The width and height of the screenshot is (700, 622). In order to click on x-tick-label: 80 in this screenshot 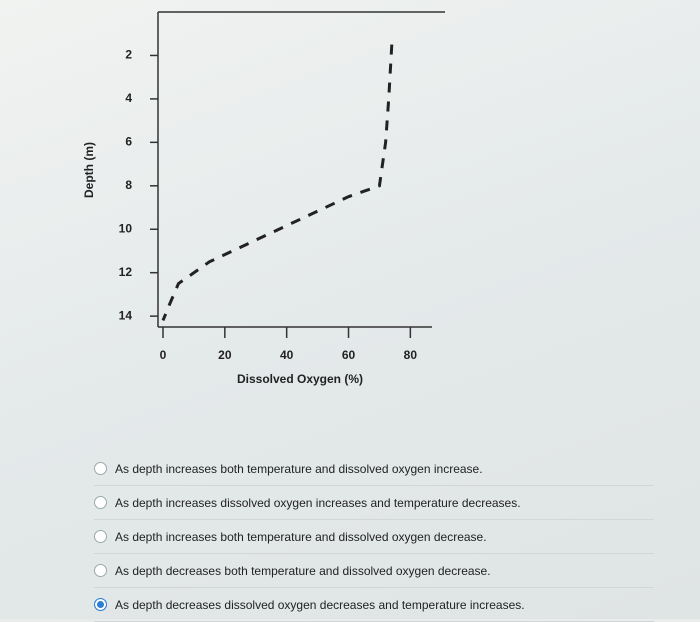, I will do `click(411, 355)`.